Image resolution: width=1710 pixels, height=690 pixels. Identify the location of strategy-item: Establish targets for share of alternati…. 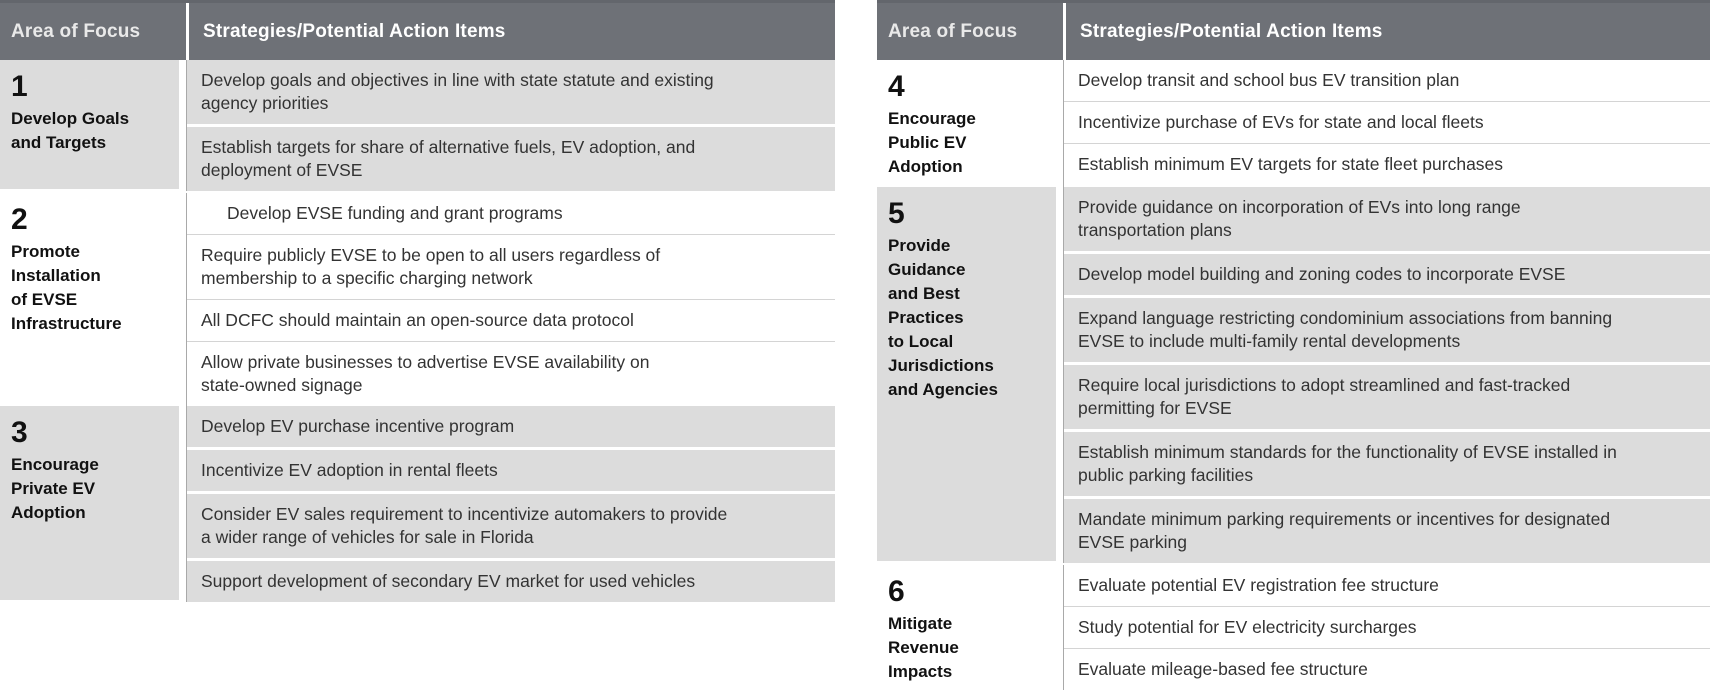
(511, 157).